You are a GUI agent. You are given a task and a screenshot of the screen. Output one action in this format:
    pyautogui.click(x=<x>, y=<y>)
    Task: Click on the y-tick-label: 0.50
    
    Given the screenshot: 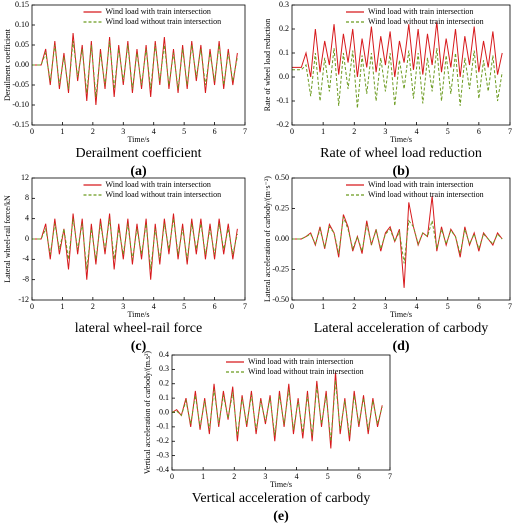 What is the action you would take?
    pyautogui.click(x=282, y=177)
    